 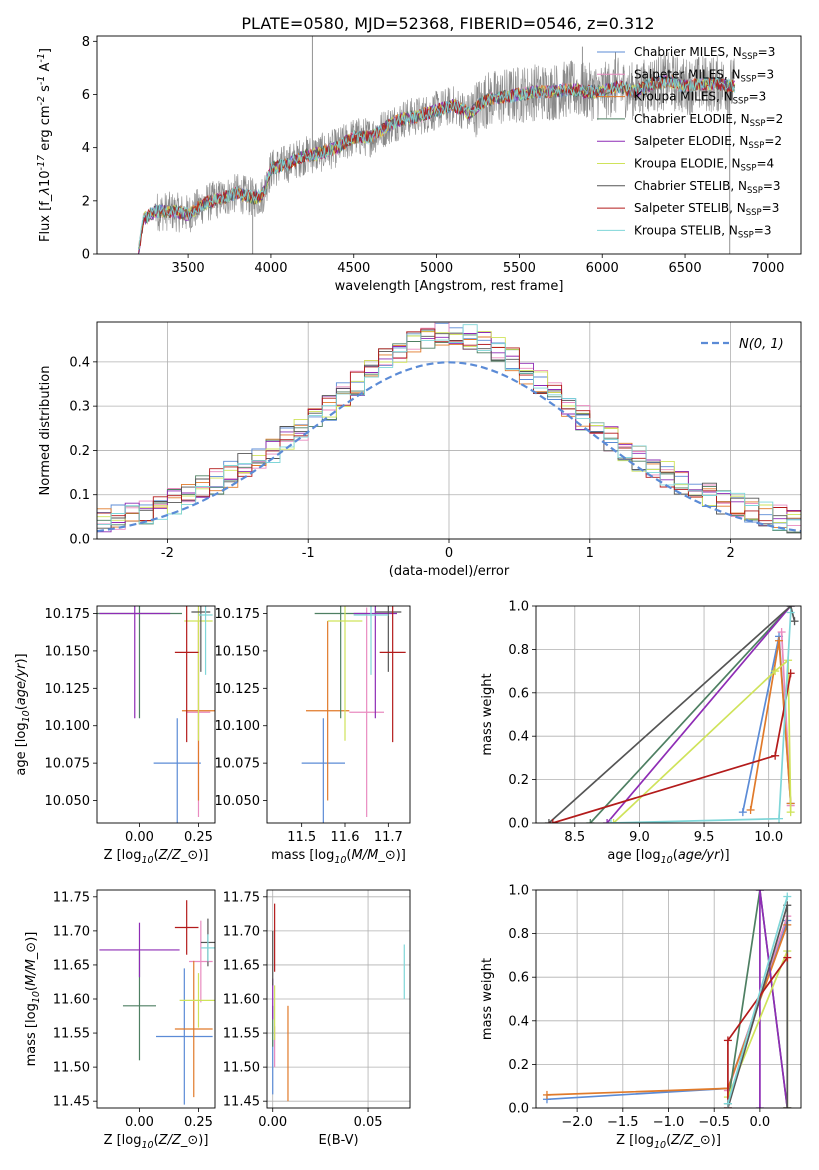 What do you see at coordinates (86, 201) in the screenshot?
I see `y-tick-label: 2` at bounding box center [86, 201].